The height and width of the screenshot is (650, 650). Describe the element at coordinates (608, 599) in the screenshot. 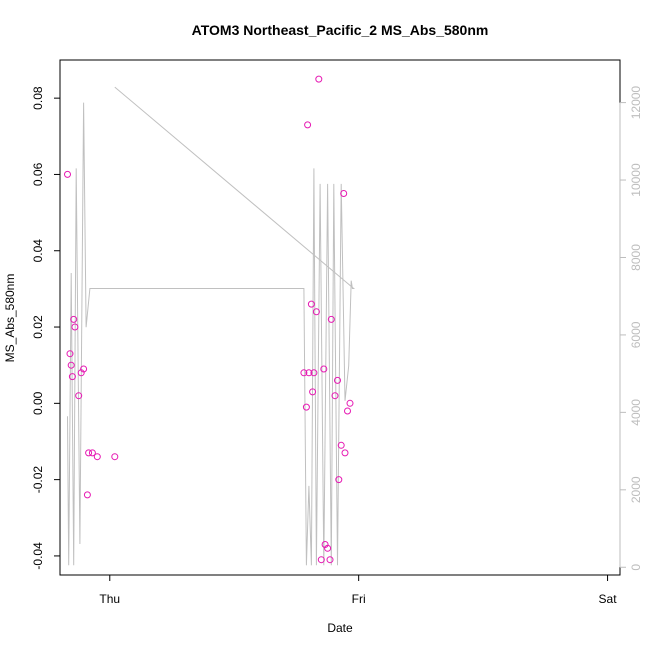

I see `x-tick-label: Sat` at that location.